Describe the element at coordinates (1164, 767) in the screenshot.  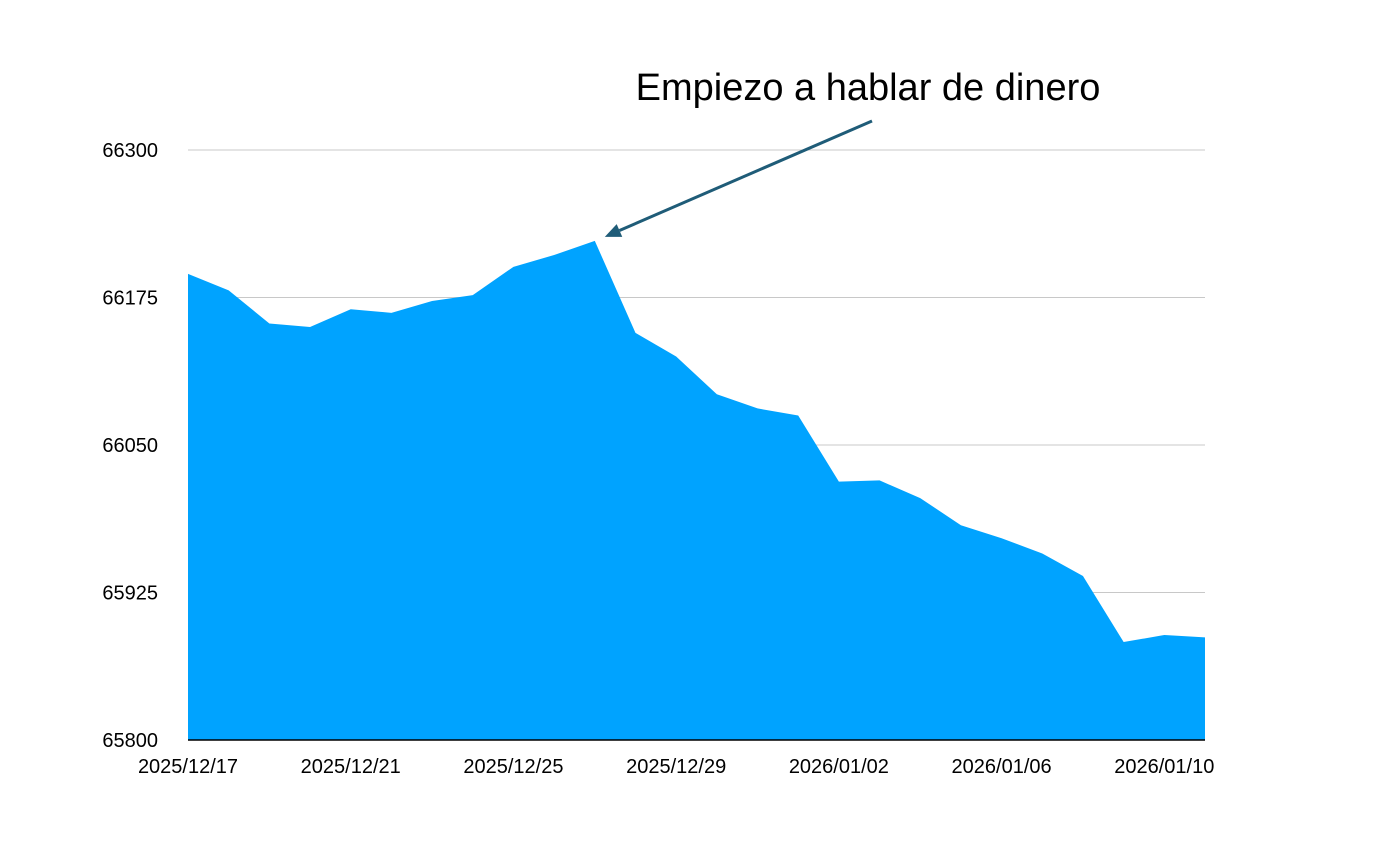
I see `x-tick-label: 2026/01/10` at that location.